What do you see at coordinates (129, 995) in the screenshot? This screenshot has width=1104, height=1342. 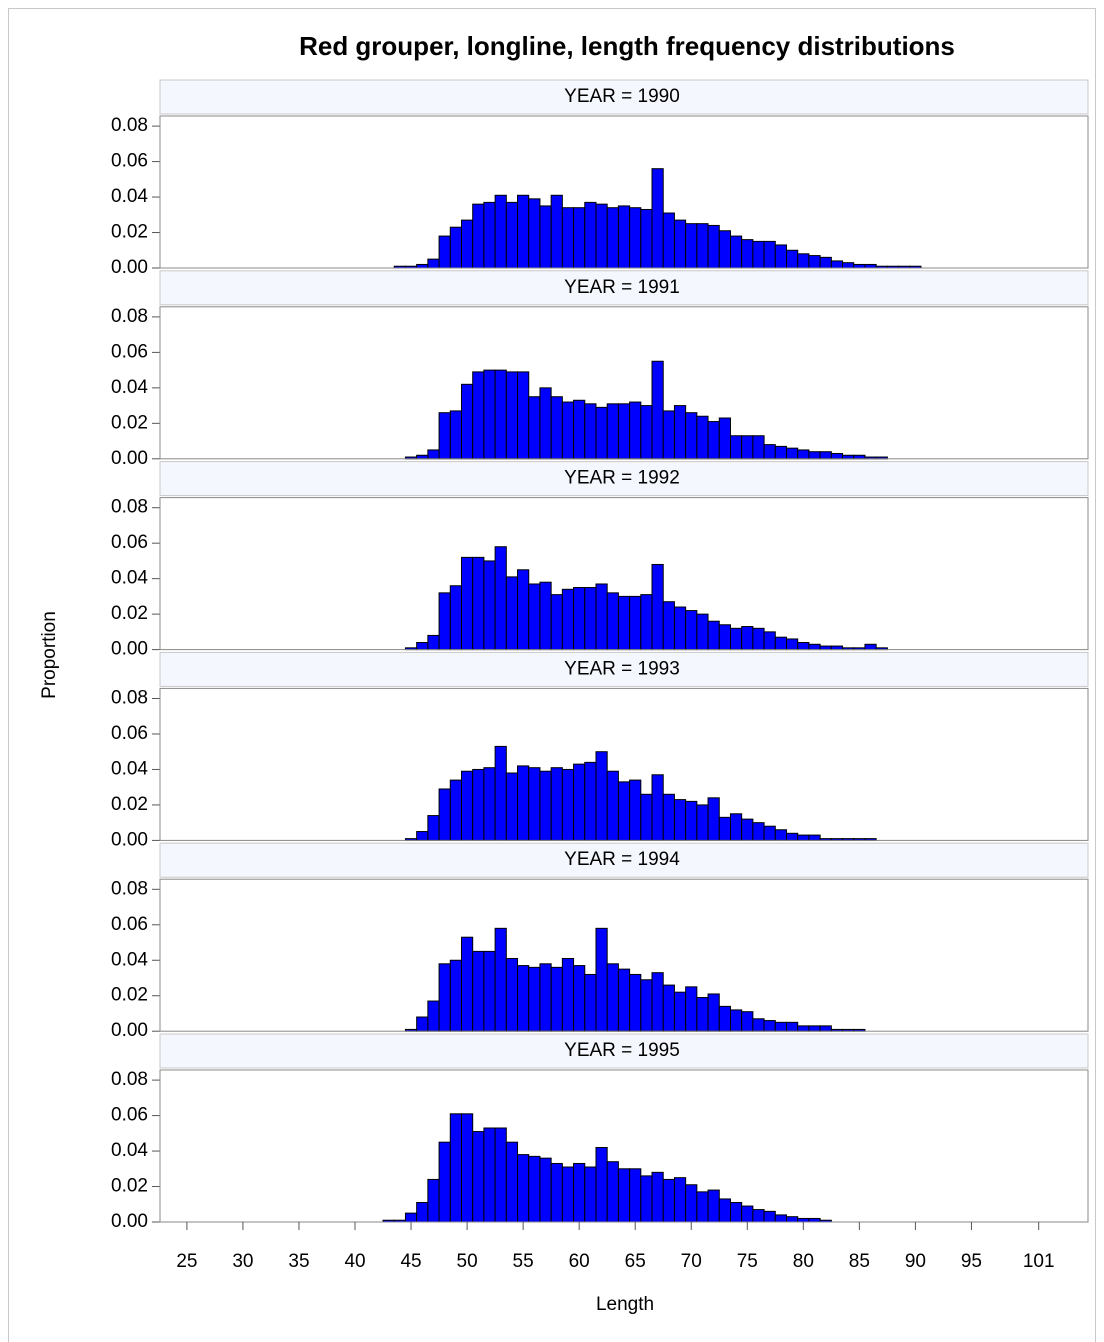 I see `y-tick-label: 0.02` at bounding box center [129, 995].